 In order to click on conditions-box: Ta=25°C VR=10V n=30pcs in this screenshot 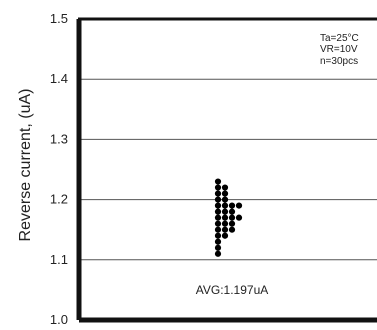, I will do `click(339, 50)`.